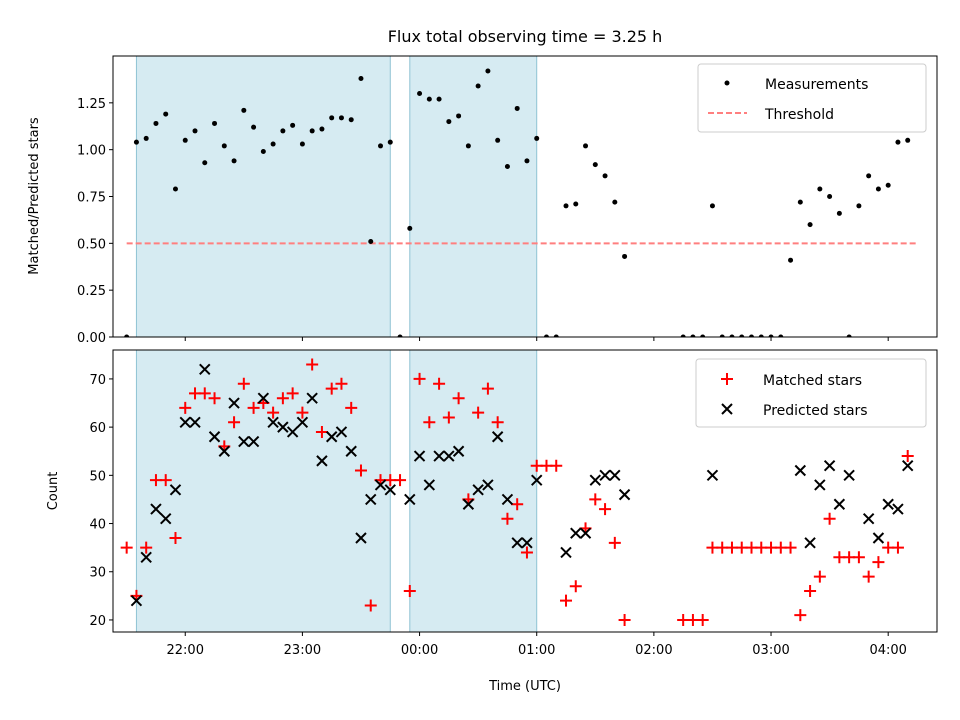 The width and height of the screenshot is (960, 720). Describe the element at coordinates (812, 381) in the screenshot. I see `legend-matched-label: Matched stars` at that location.